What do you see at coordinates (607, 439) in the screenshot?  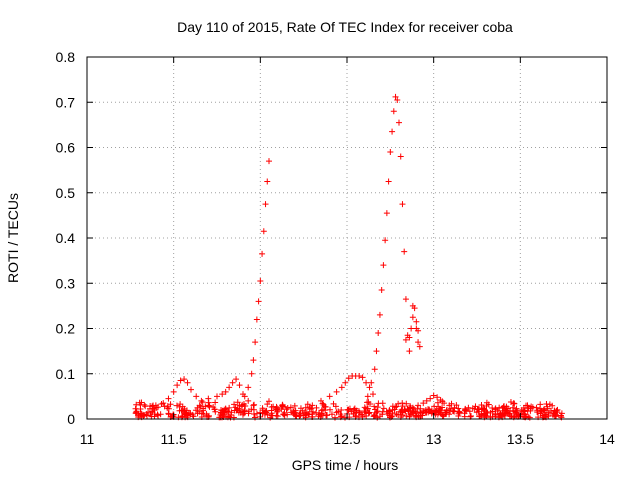 I see `x-tick-label: 14` at bounding box center [607, 439].